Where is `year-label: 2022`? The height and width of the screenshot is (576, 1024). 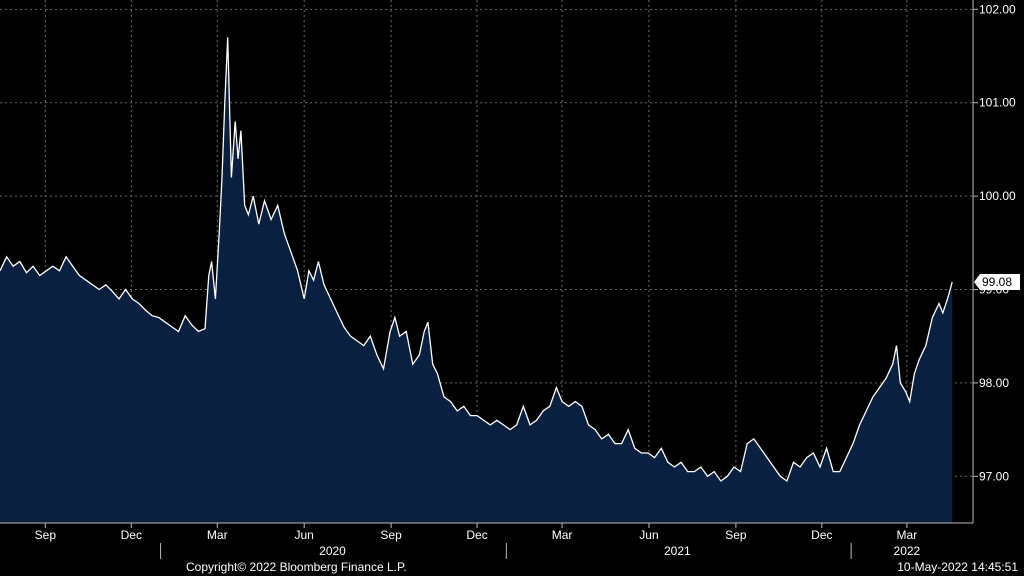 year-label: 2022 is located at coordinates (907, 551).